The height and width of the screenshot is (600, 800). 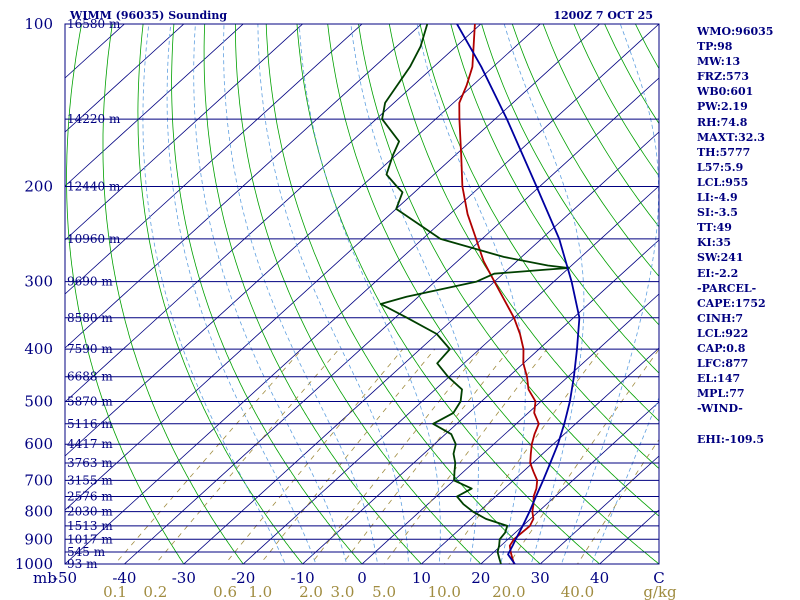 I want to click on index-line: CAPE:1752, so click(x=731, y=303).